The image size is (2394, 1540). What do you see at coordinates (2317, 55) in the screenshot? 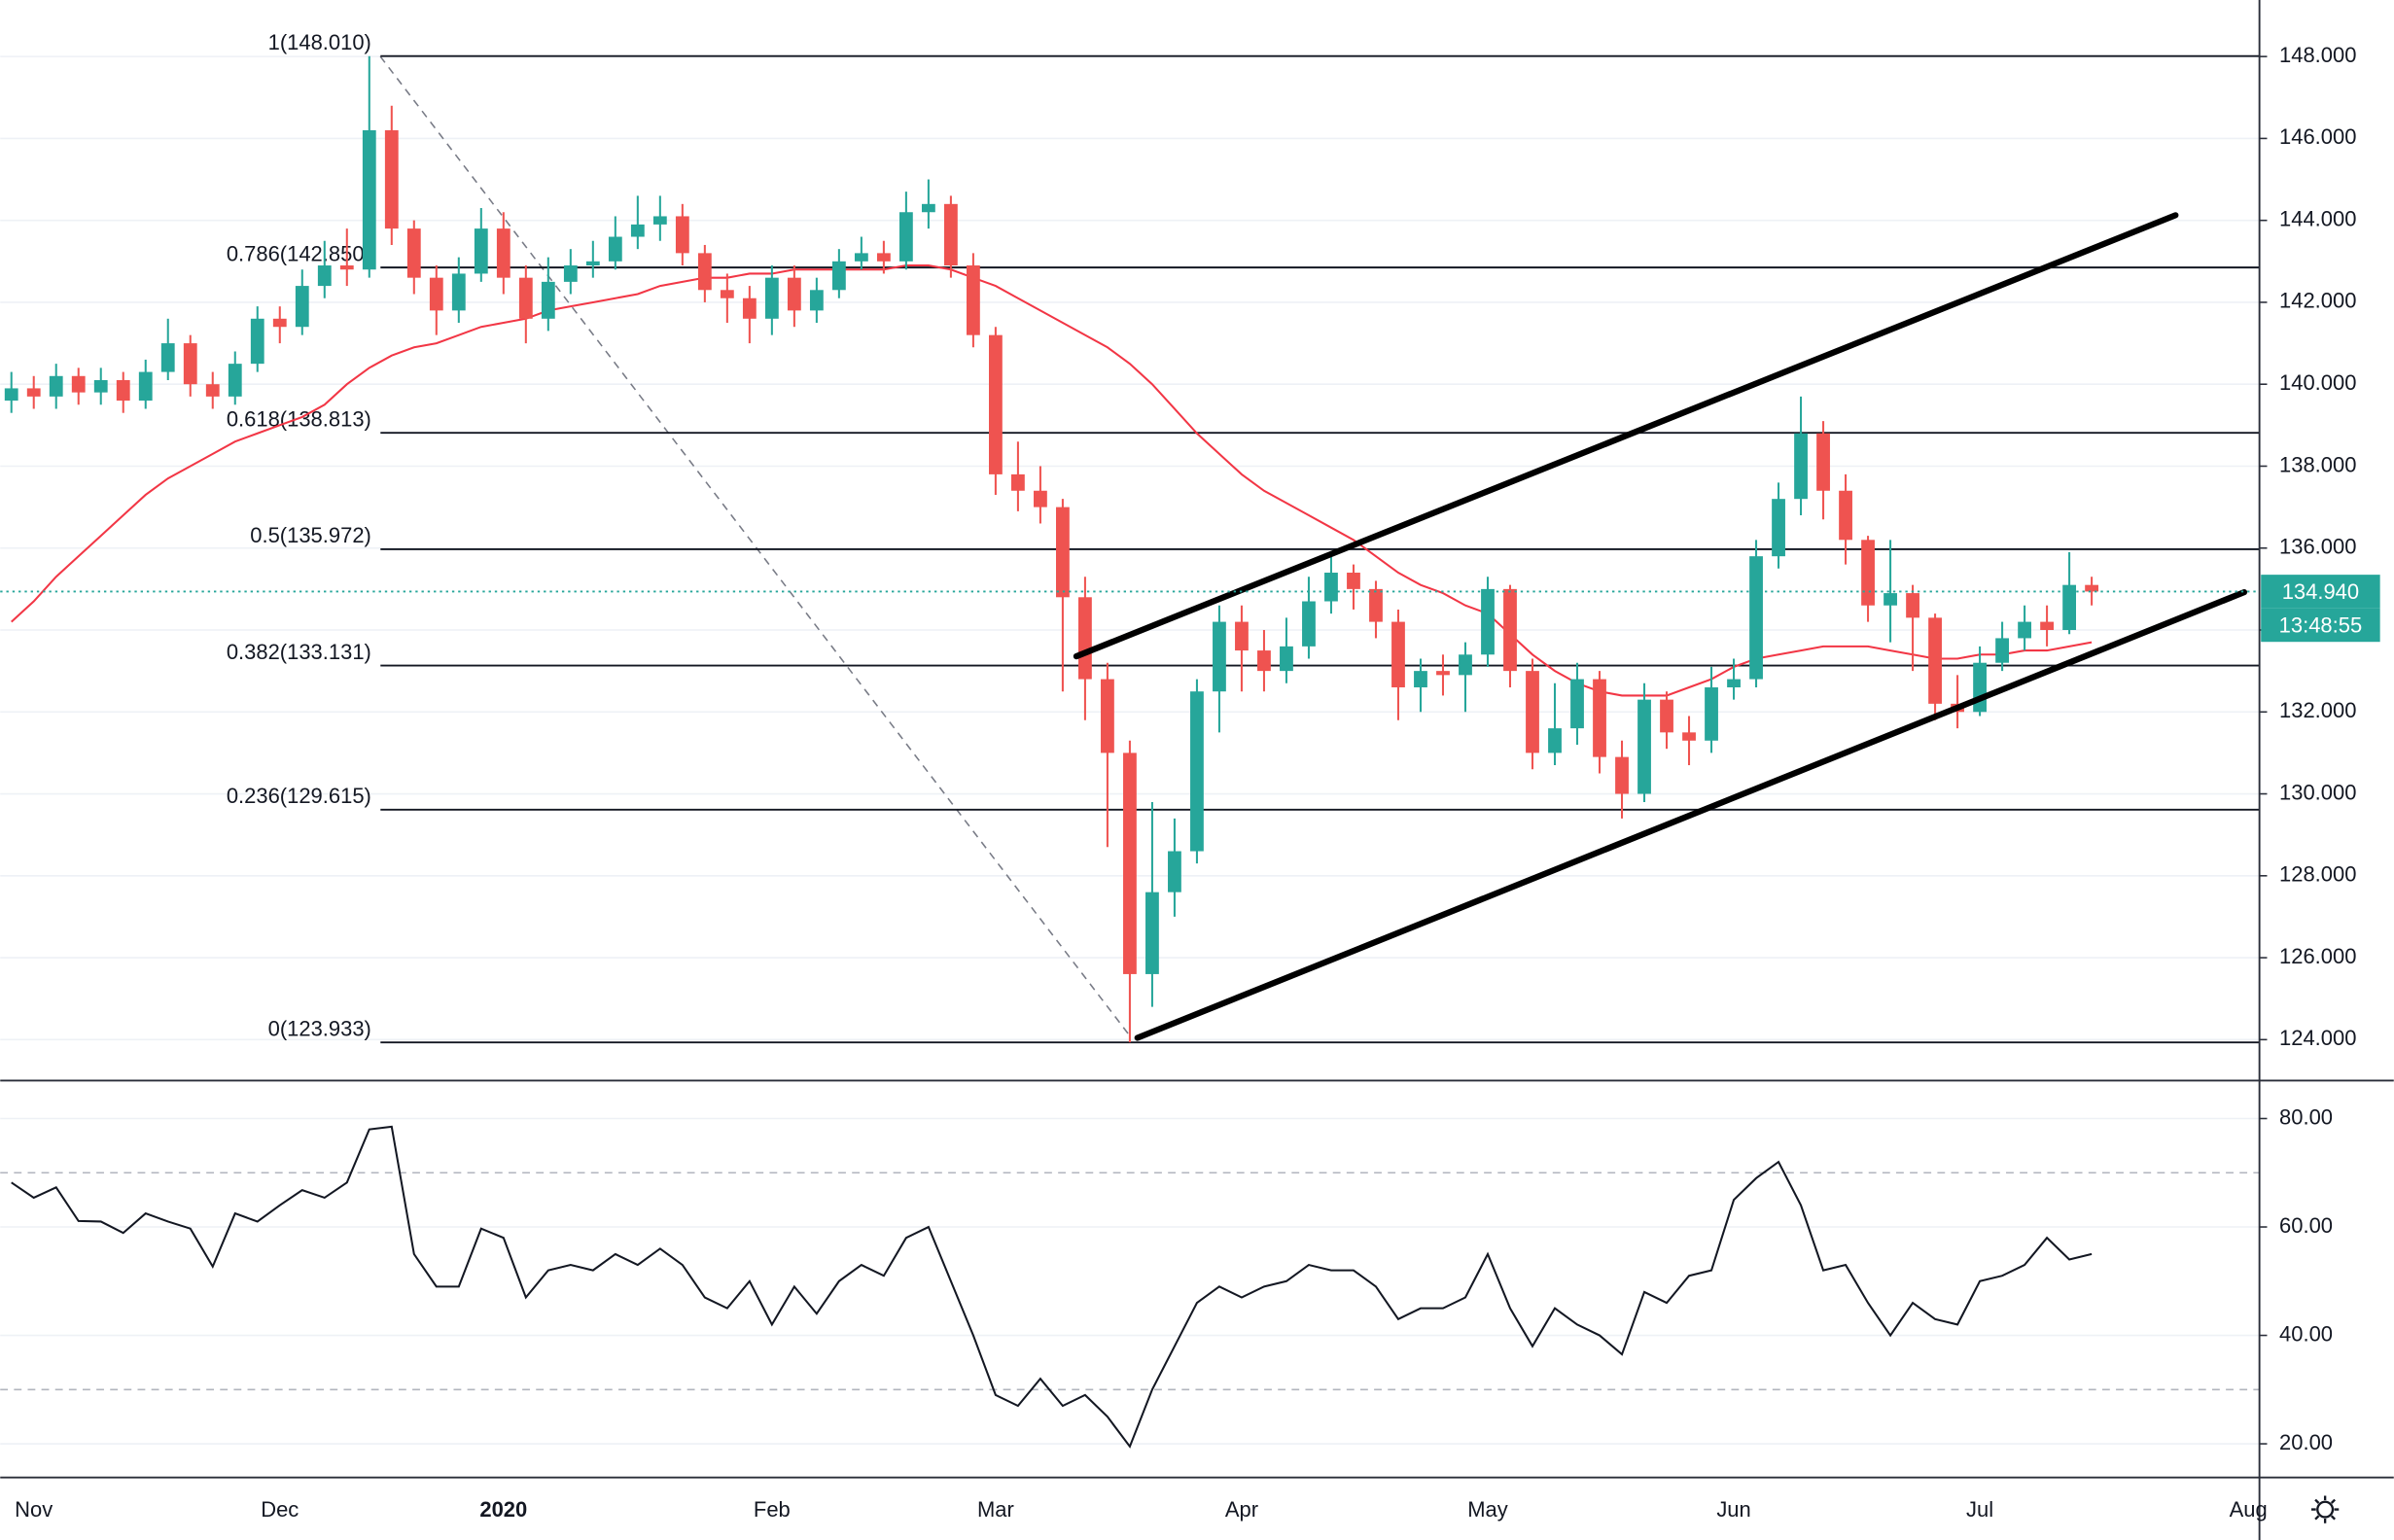
I see `y-tick-label: 148.000` at bounding box center [2317, 55].